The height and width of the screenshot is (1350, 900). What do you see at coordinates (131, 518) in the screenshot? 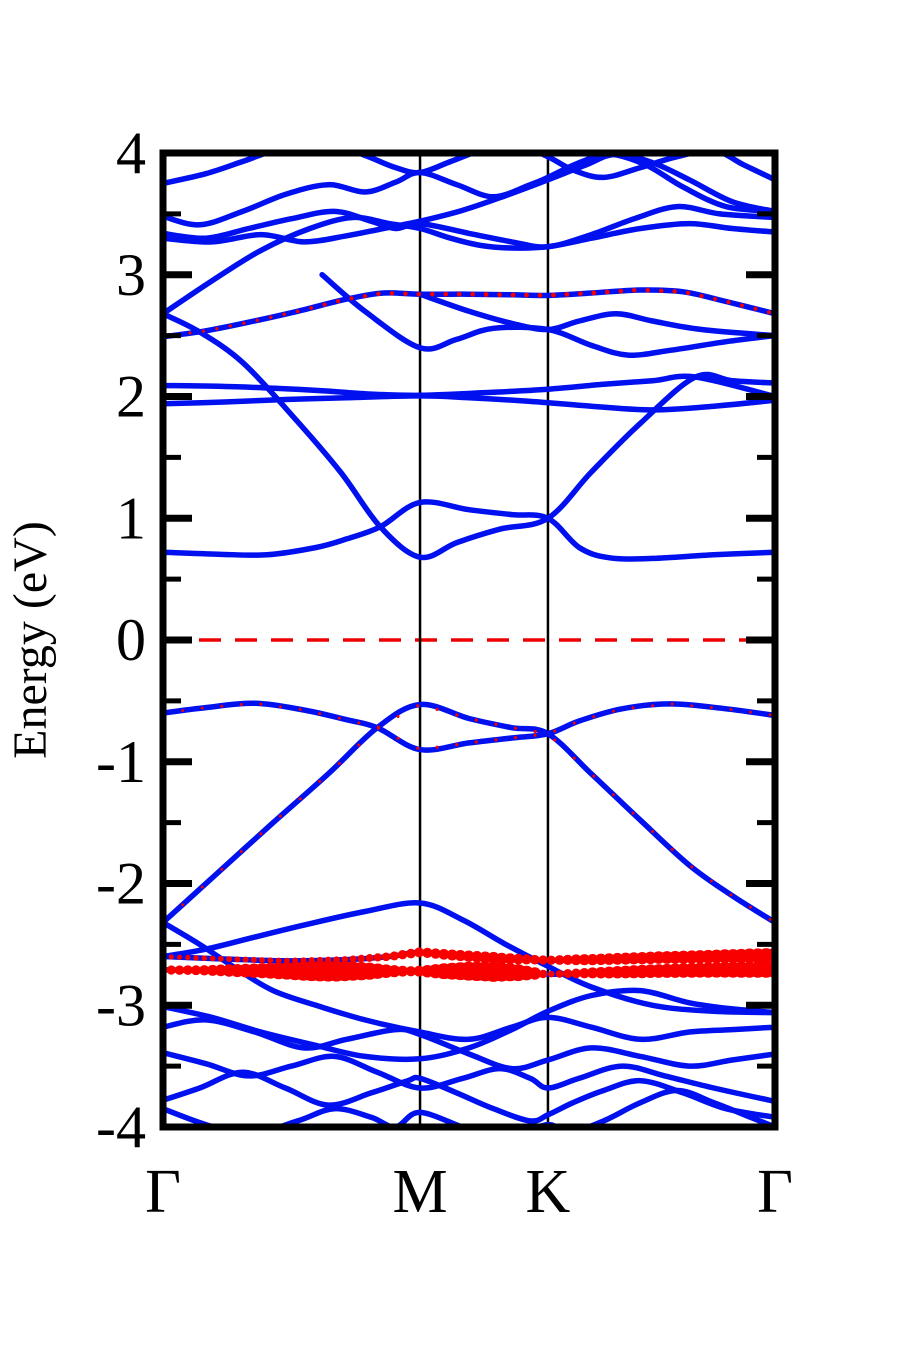
I see `y-tick-label-1: 1` at bounding box center [131, 518].